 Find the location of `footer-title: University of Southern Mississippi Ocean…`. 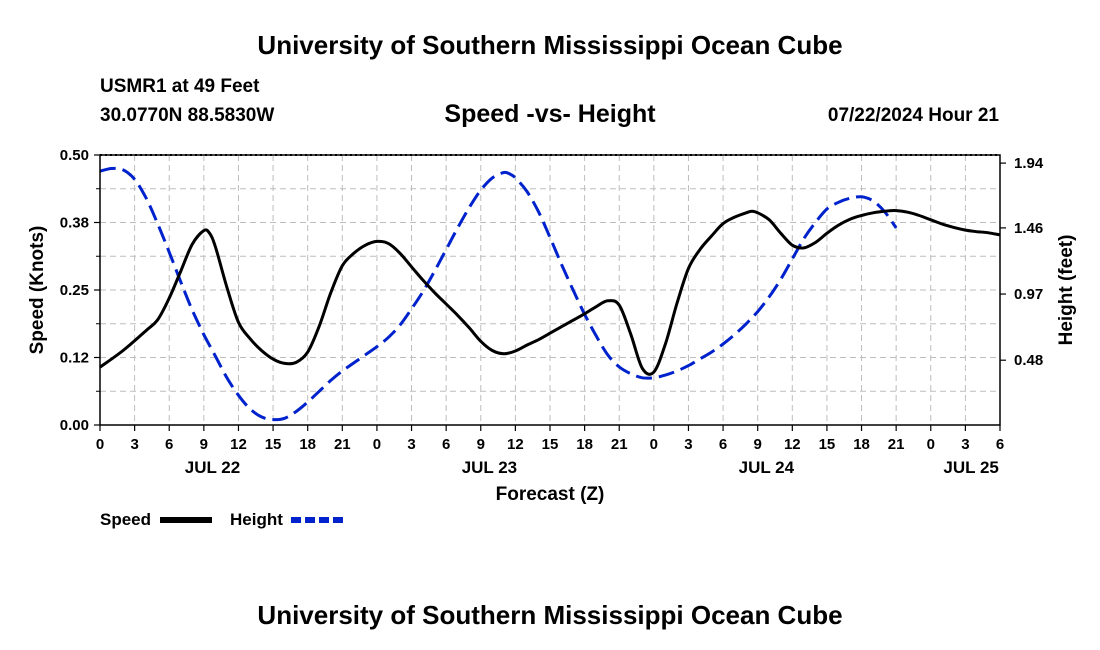

footer-title: University of Southern Mississippi Ocean… is located at coordinates (550, 615).